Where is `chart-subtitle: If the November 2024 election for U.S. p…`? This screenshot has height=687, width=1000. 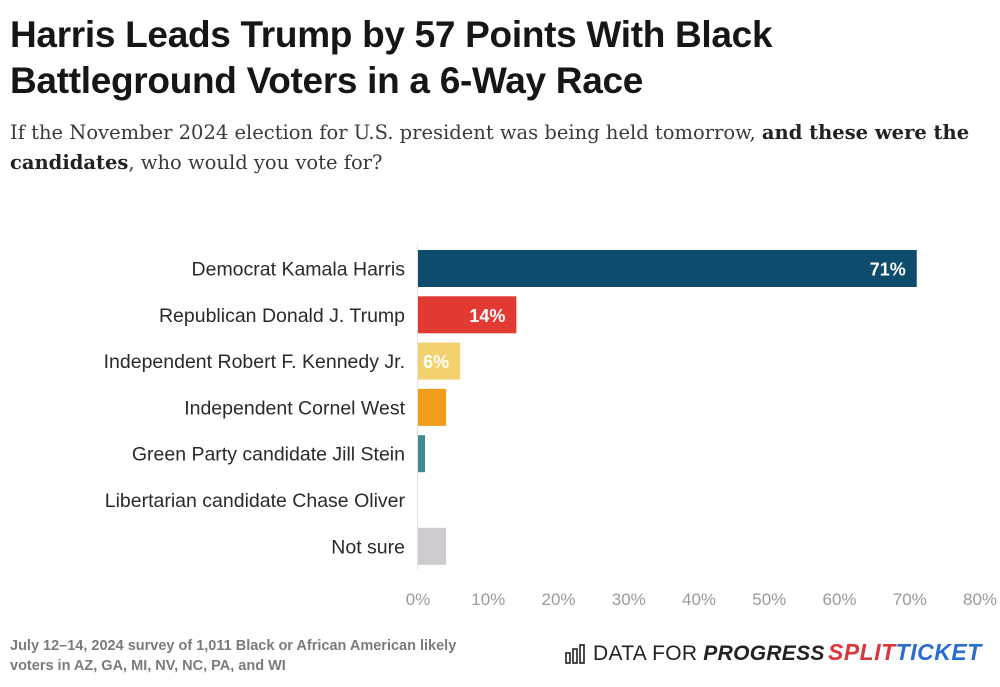
chart-subtitle: If the November 2024 election for U.S. p… is located at coordinates (495, 148).